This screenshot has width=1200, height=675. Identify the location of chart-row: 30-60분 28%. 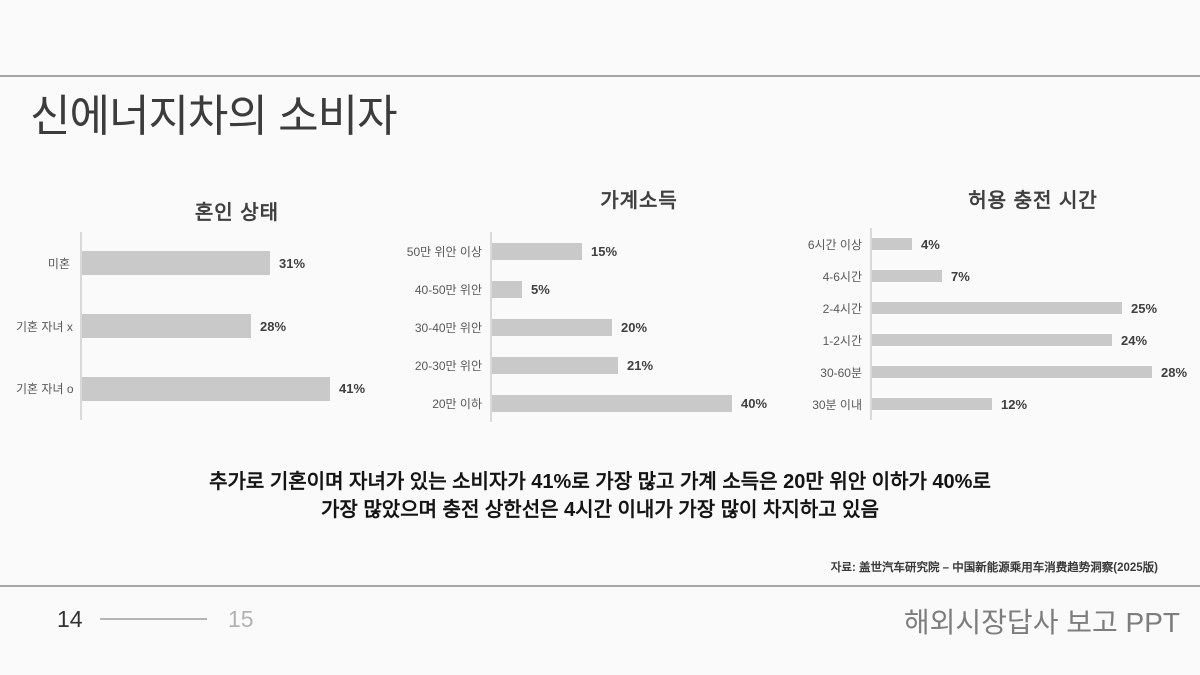
(989, 372).